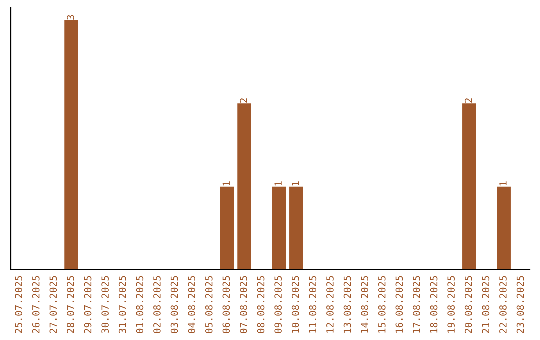 Image resolution: width=540 pixels, height=340 pixels. Describe the element at coordinates (451, 304) in the screenshot. I see `x-tick-label: 19.08.2025` at that location.